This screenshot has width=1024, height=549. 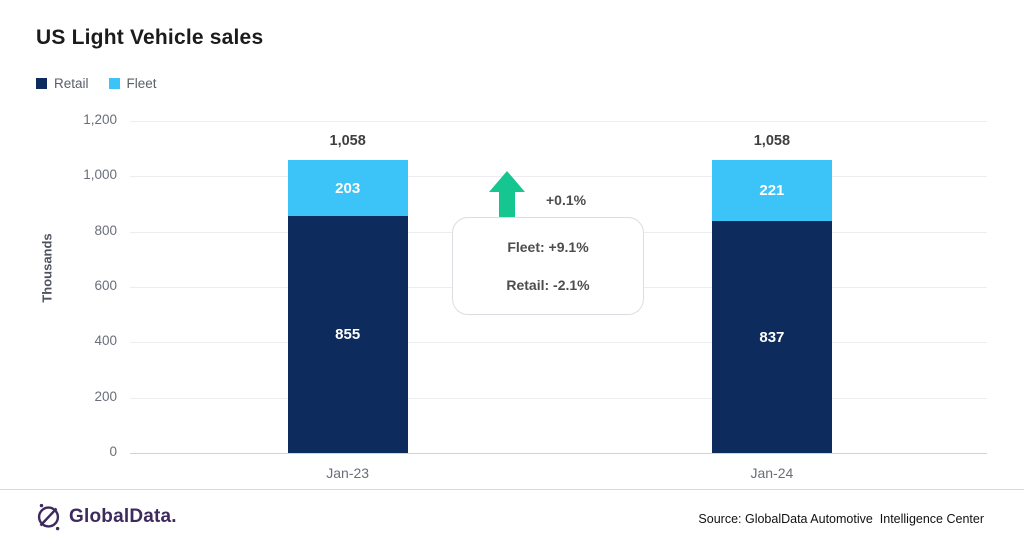 I want to click on retail-value-label: 855, so click(x=348, y=335).